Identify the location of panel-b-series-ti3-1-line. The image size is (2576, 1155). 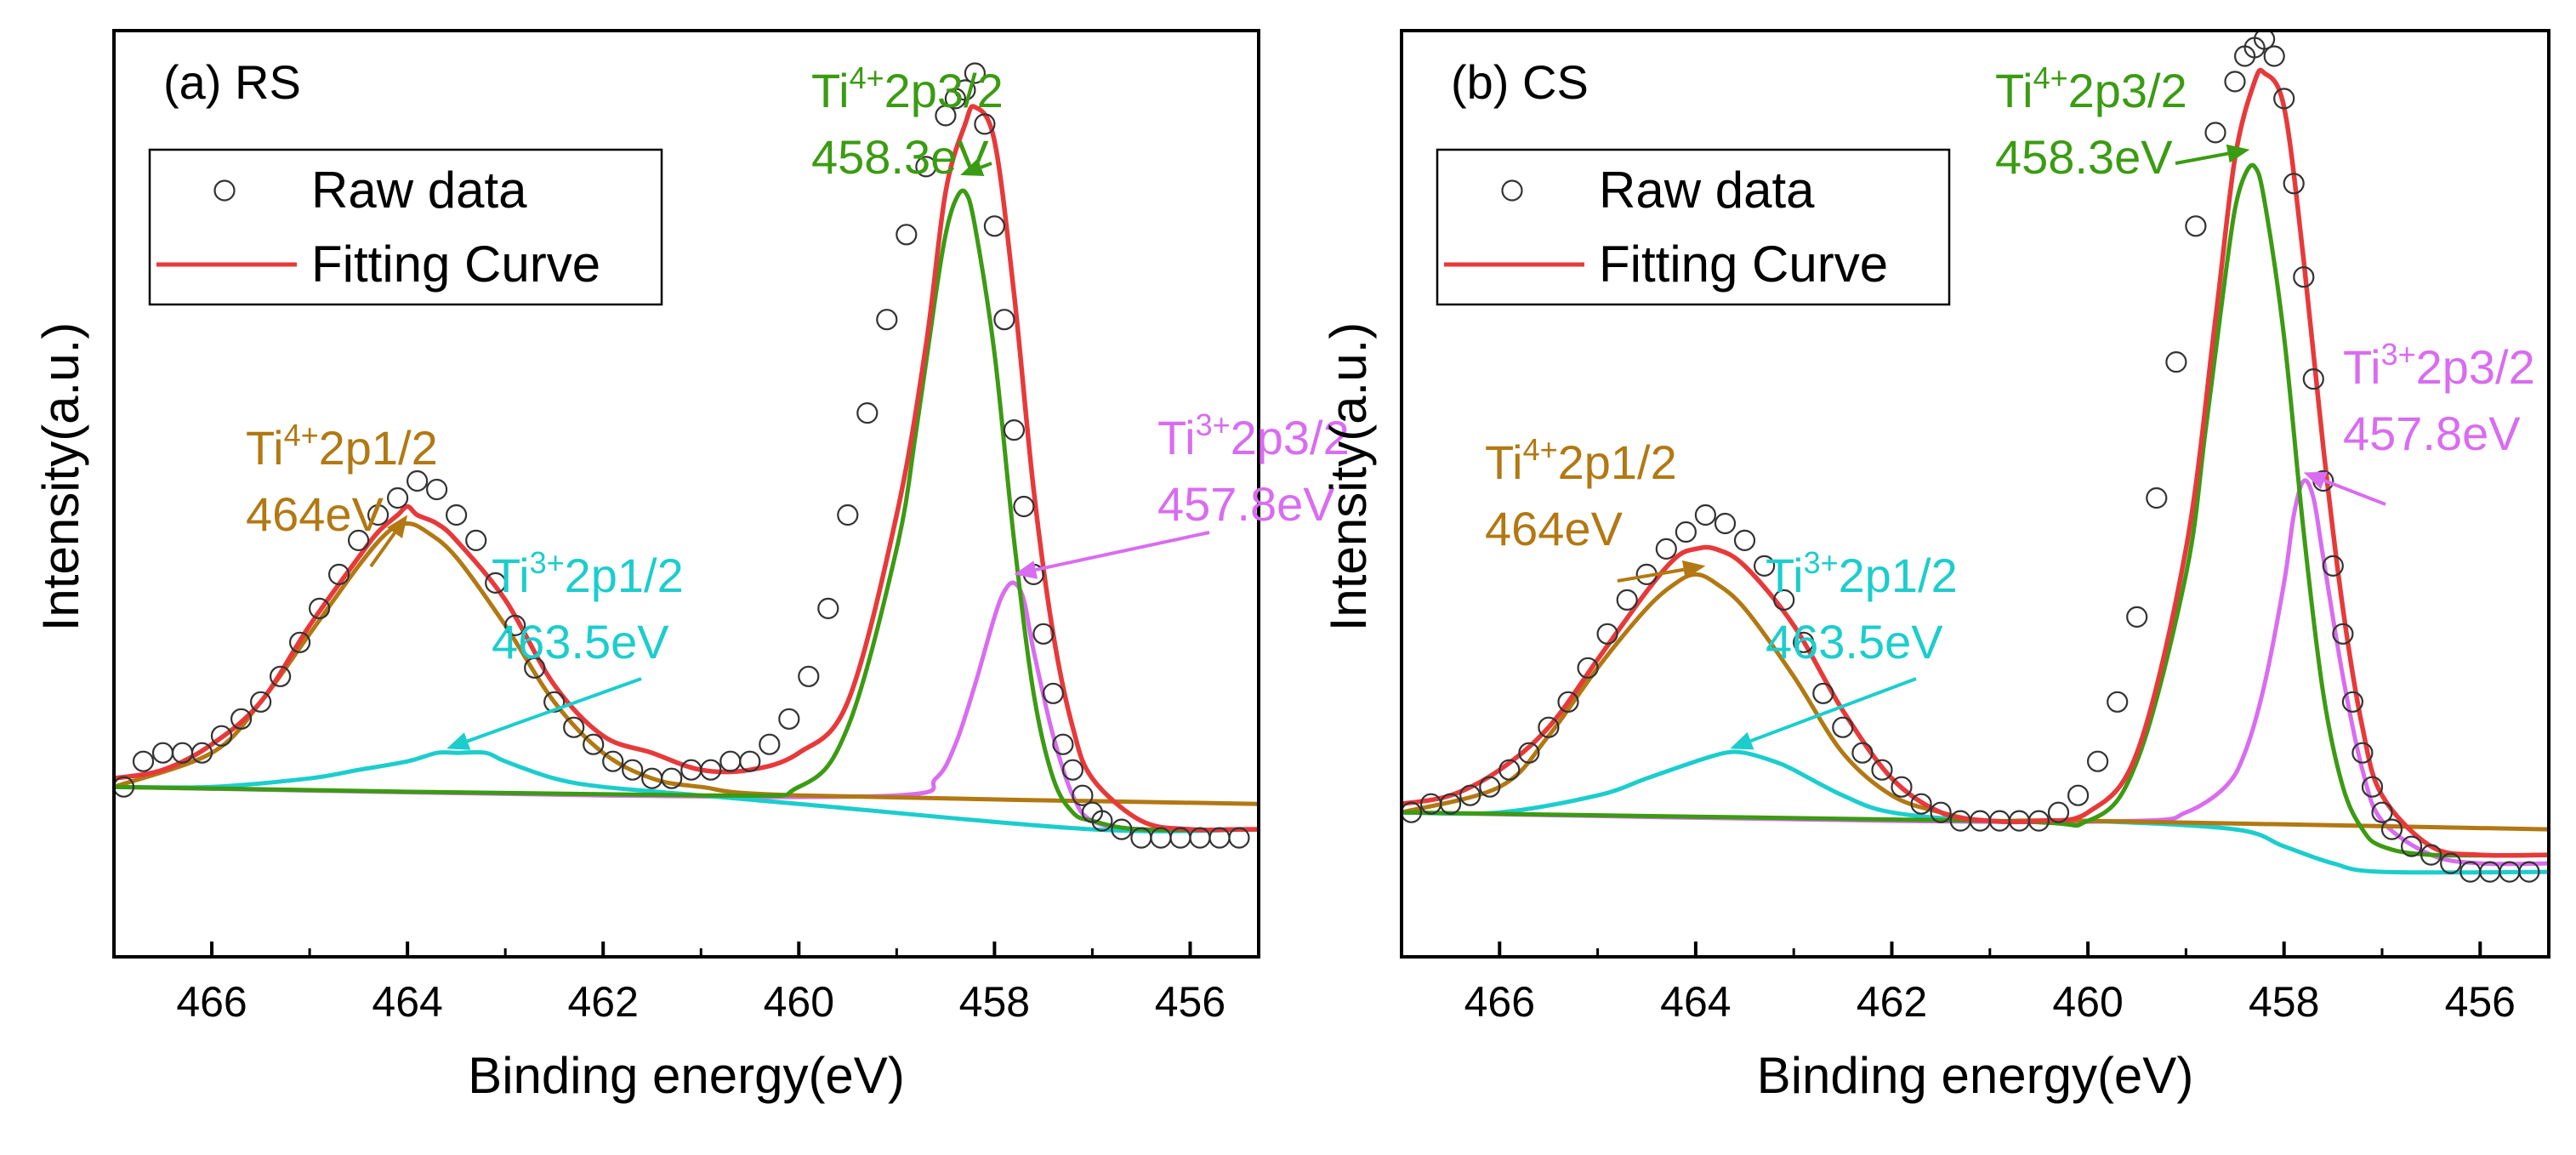
(1975, 812).